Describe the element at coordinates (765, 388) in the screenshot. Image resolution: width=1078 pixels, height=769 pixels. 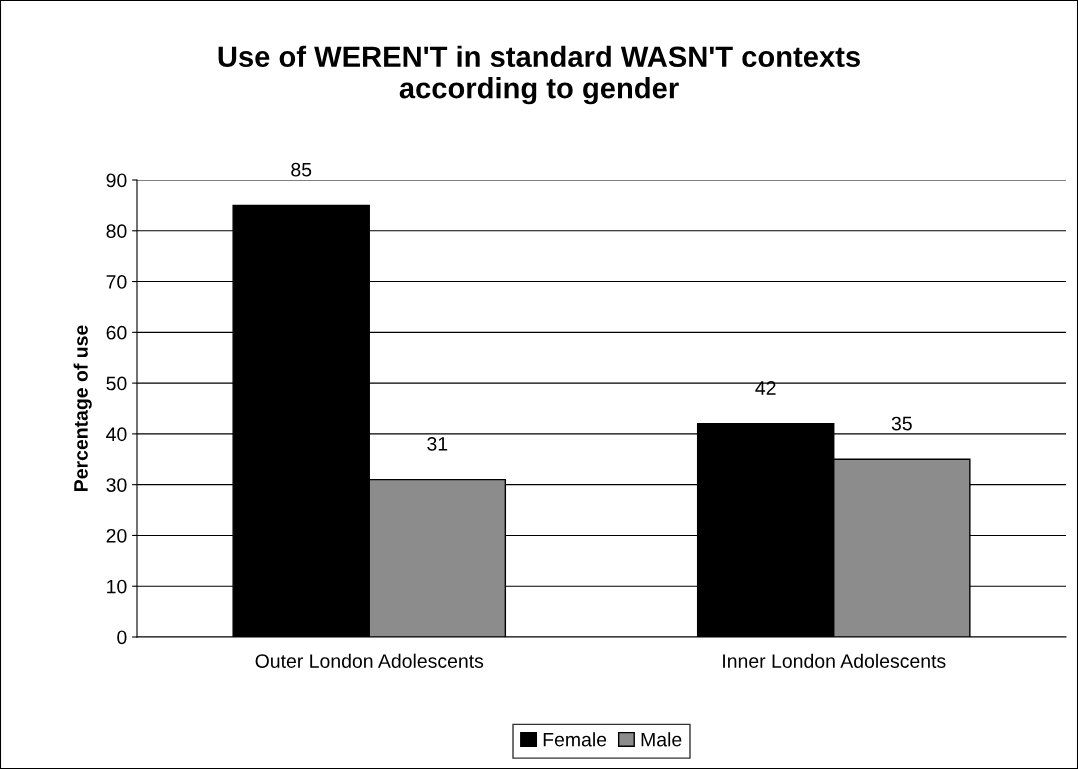
I see `data-label: 42` at that location.